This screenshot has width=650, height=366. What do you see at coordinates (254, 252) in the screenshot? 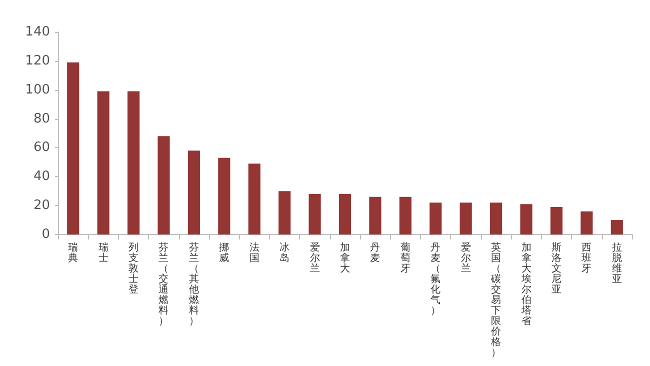
I see `x-tick-label: 法国` at bounding box center [254, 252].